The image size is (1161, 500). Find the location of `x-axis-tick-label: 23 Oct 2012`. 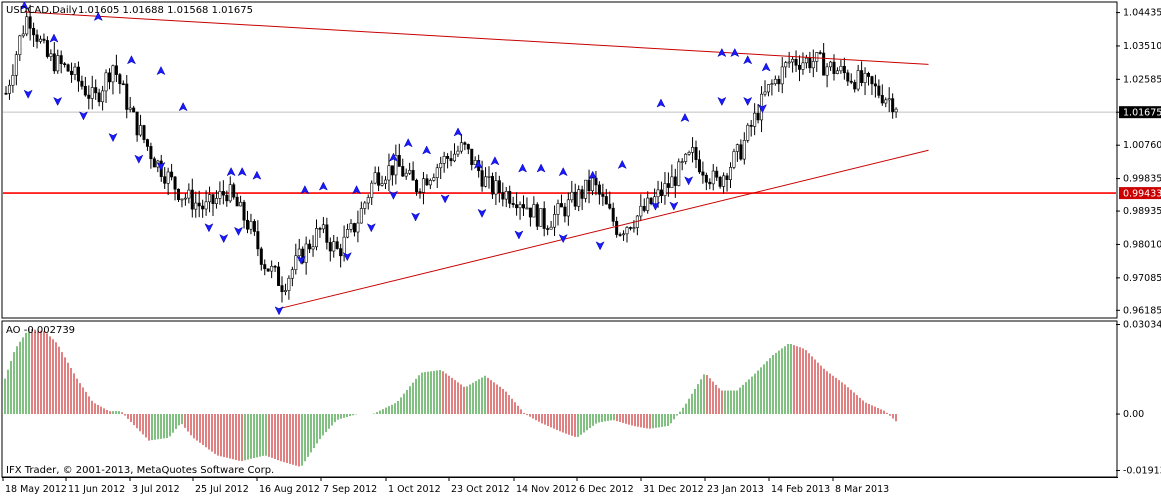

x-axis-tick-label: 23 Oct 2012 is located at coordinates (480, 489).